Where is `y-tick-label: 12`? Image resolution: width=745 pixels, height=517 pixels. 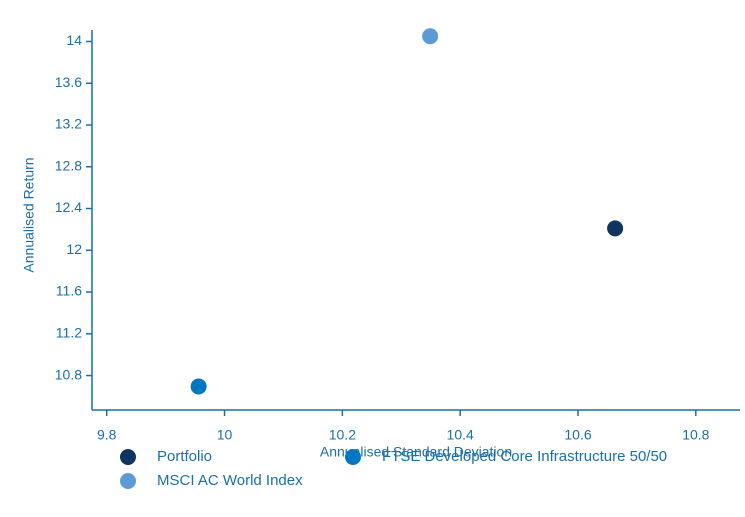
y-tick-label: 12 is located at coordinates (74, 249).